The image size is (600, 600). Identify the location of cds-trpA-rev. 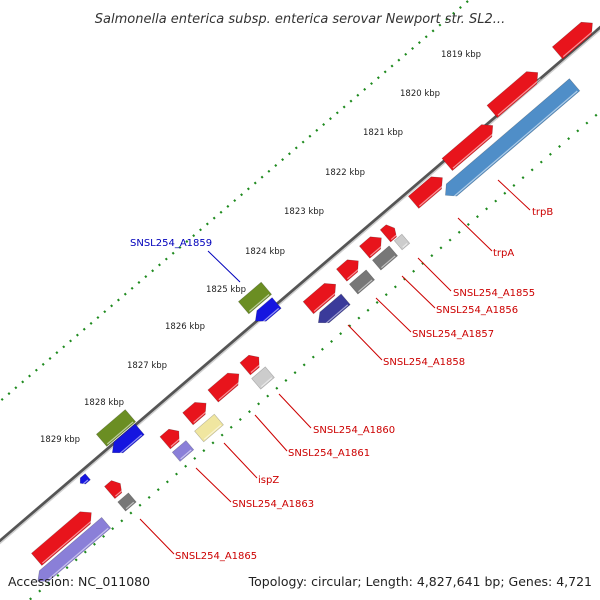
(513, 139).